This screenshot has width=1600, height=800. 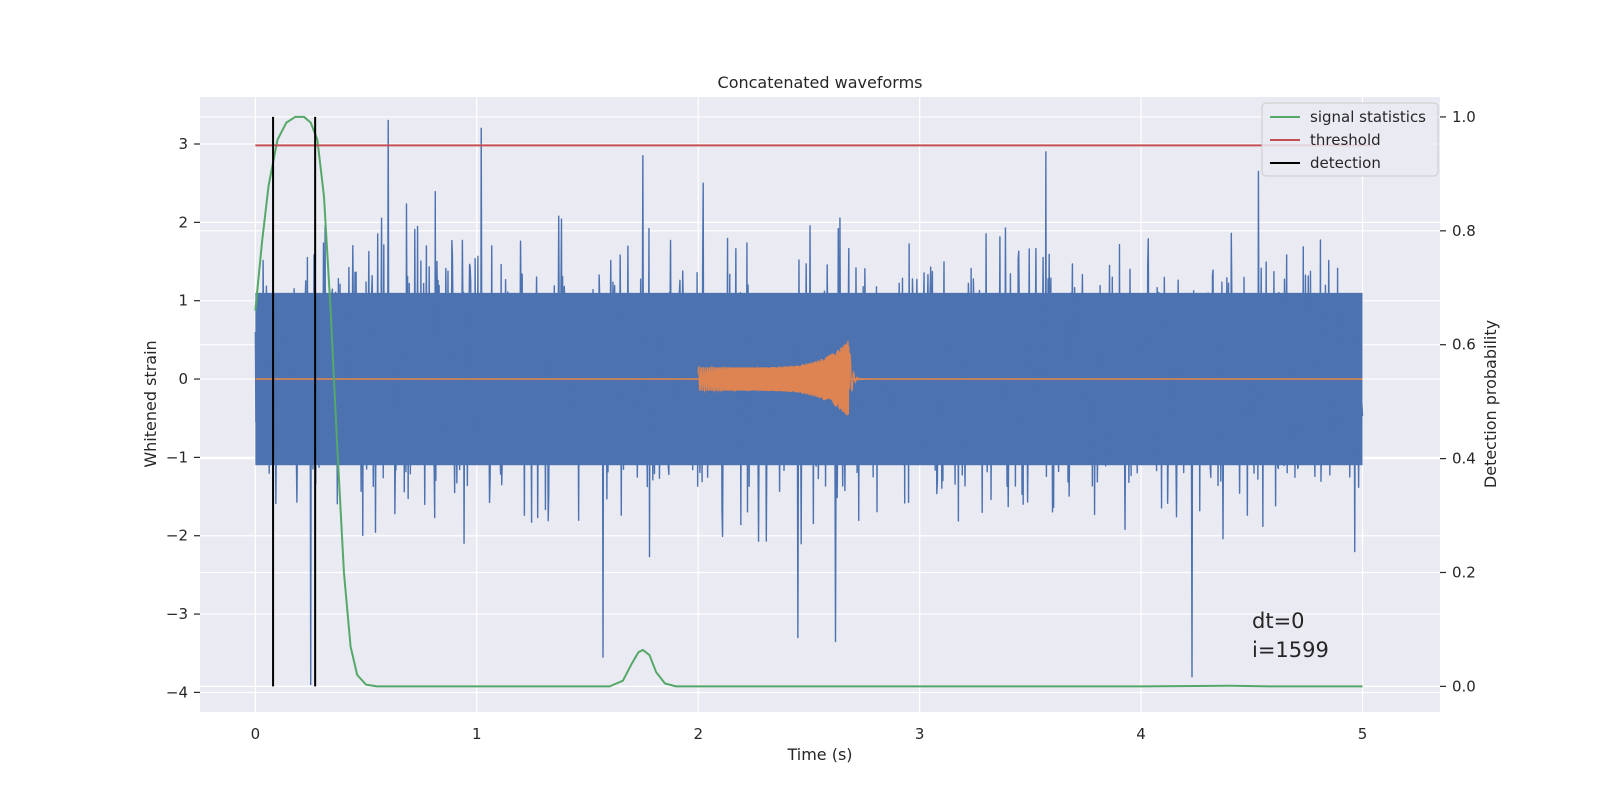 What do you see at coordinates (1464, 345) in the screenshot?
I see `y2-tick-label: 0.6` at bounding box center [1464, 345].